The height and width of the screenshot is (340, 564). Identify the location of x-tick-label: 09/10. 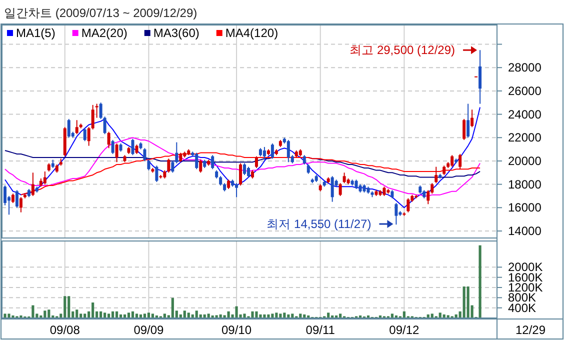
(237, 330).